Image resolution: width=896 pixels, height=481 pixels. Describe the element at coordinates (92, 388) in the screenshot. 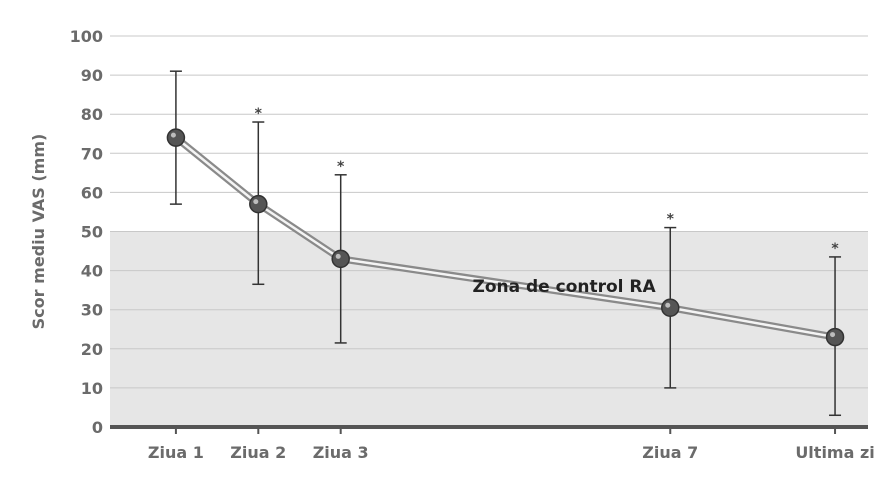

I see `y-tick-label: 10` at that location.